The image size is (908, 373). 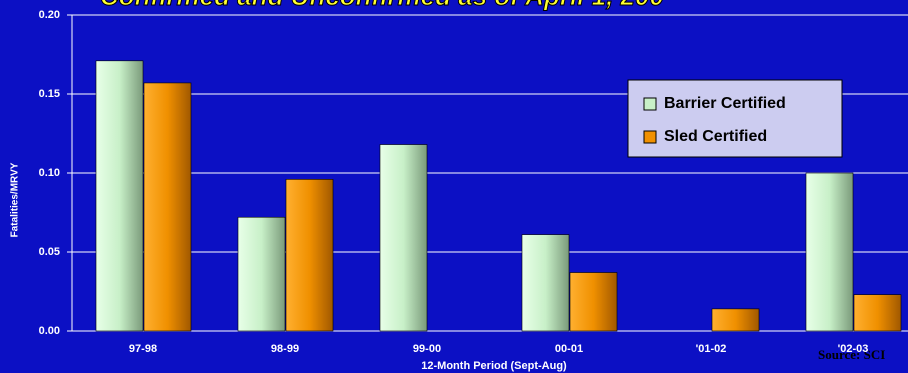 I want to click on y-tick-label: 0.10, so click(x=49, y=173).